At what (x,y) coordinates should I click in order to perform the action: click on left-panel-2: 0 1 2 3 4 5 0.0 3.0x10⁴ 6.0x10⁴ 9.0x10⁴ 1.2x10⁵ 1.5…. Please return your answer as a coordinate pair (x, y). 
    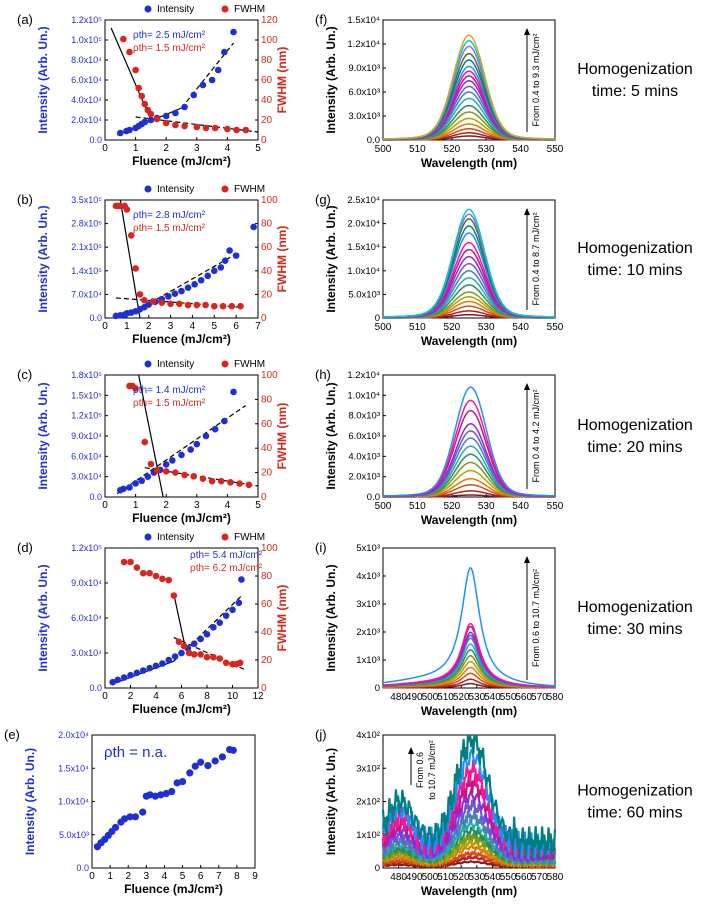
    Looking at the image, I should click on (153, 442).